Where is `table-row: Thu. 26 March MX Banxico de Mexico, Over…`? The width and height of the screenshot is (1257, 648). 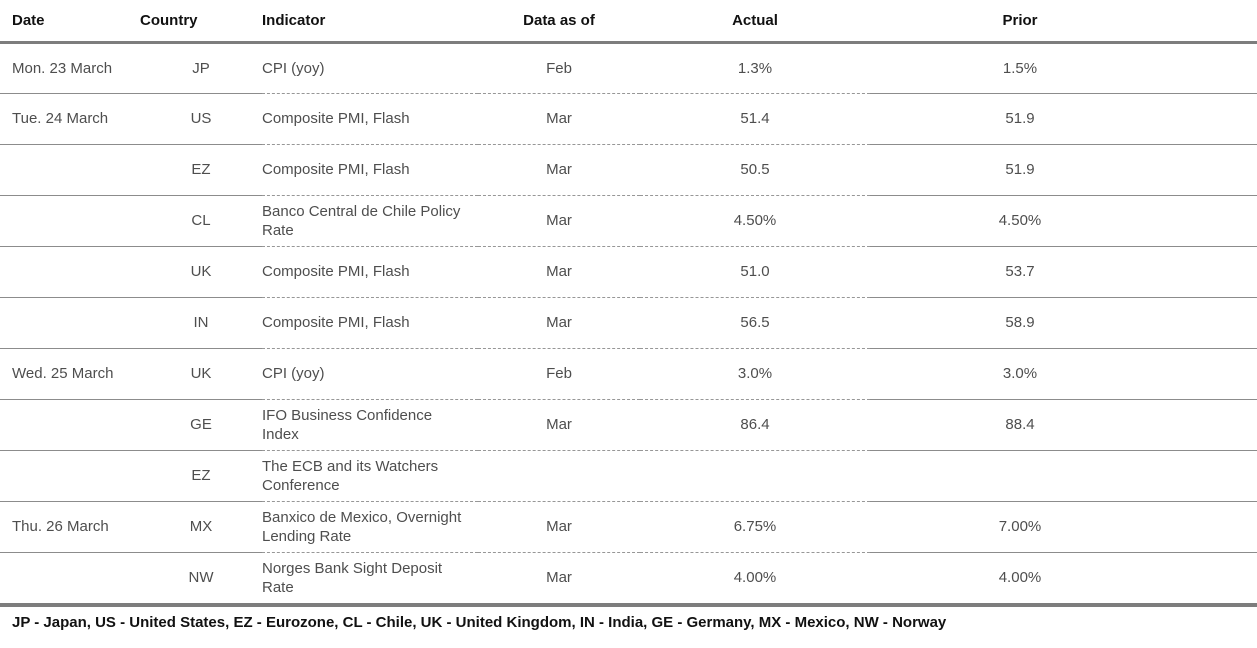 table-row: Thu. 26 March MX Banxico de Mexico, Over… is located at coordinates (628, 527).